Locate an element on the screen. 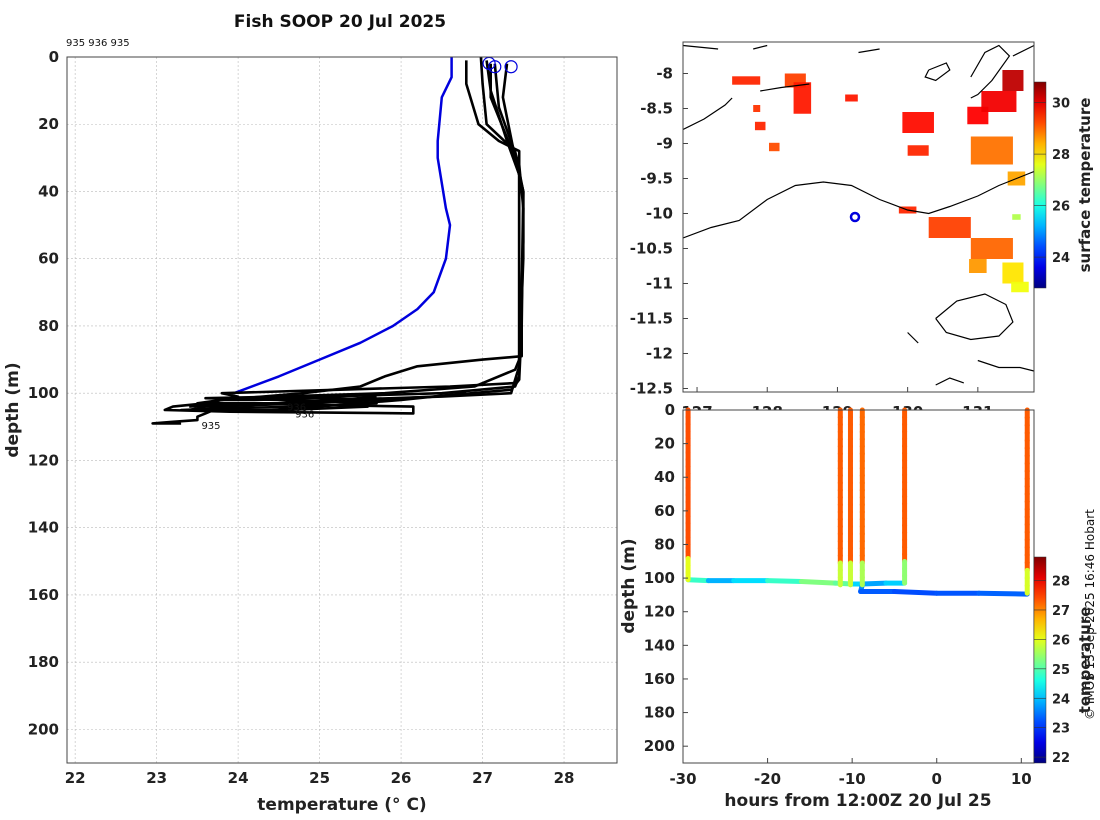 This screenshot has height=820, width=1100. profile-y-tick: 140 is located at coordinates (43, 528).